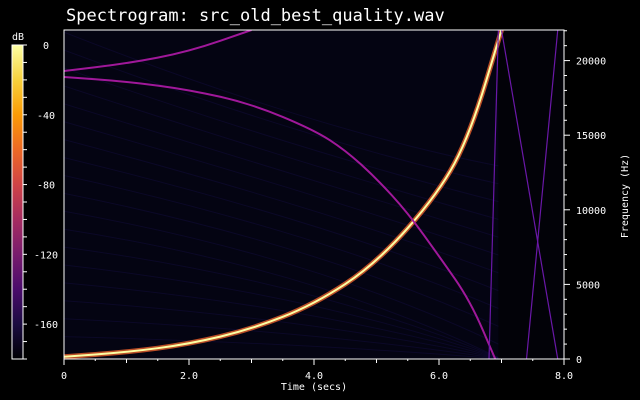  Describe the element at coordinates (591, 62) in the screenshot. I see `y-tick-label: 20000` at that location.